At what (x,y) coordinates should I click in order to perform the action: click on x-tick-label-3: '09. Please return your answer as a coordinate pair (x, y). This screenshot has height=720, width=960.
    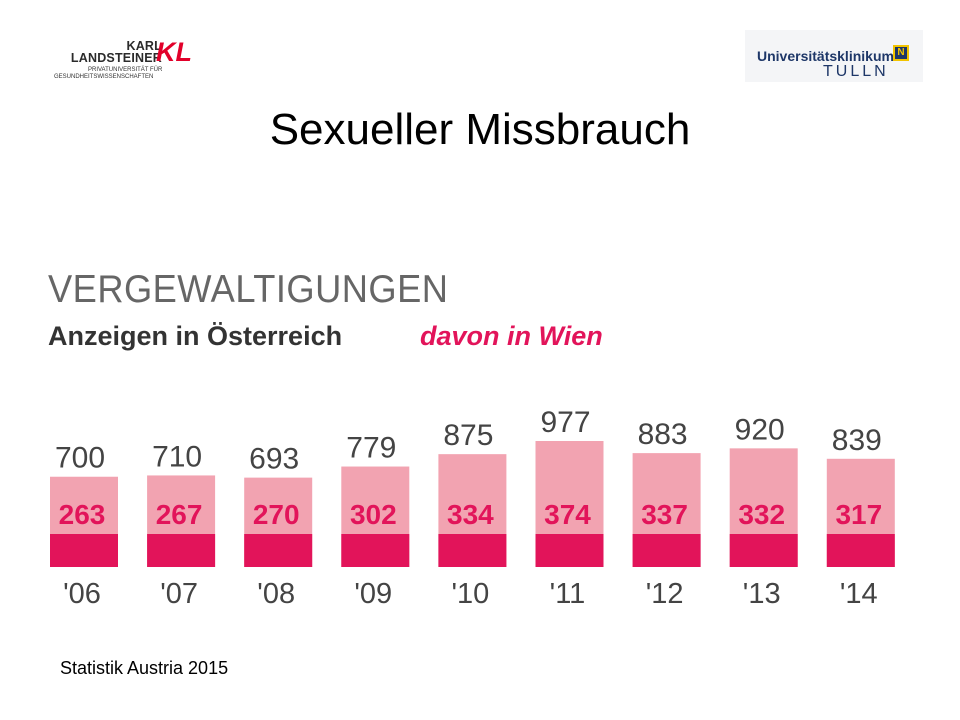
    Looking at the image, I should click on (373, 594).